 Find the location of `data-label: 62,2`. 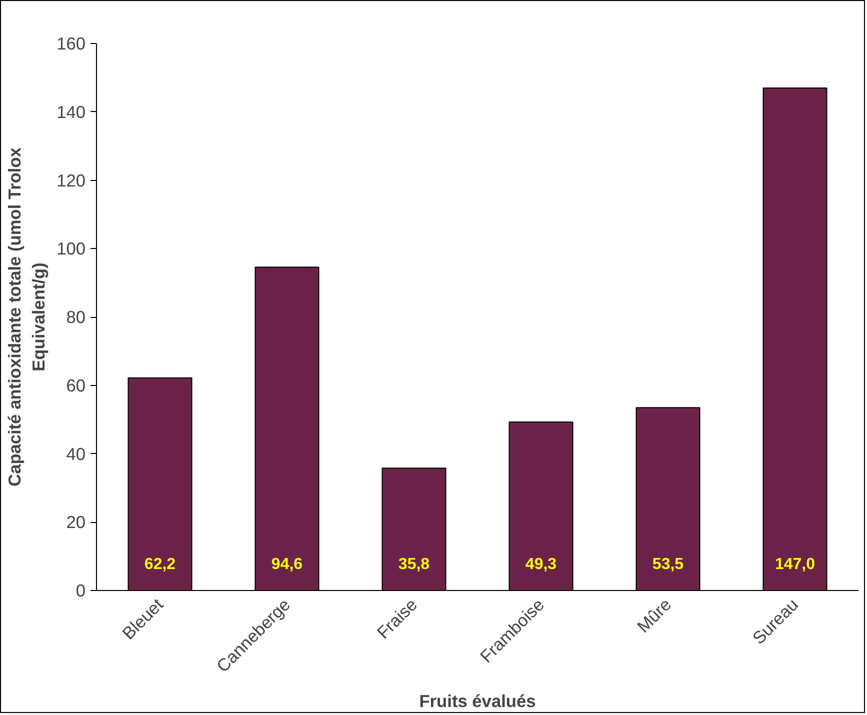

data-label: 62,2 is located at coordinates (160, 565).